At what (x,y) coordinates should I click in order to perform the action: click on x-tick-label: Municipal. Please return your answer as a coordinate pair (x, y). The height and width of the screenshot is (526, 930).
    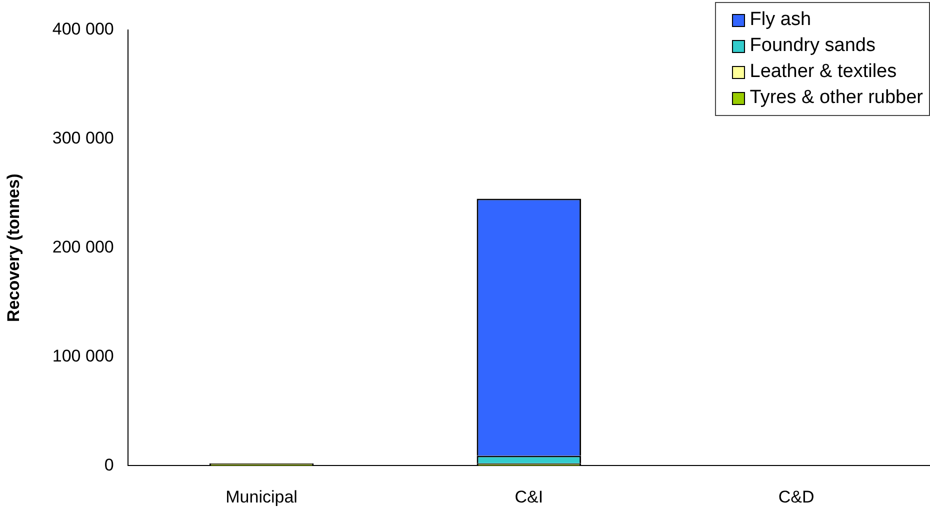
    Looking at the image, I should click on (262, 496).